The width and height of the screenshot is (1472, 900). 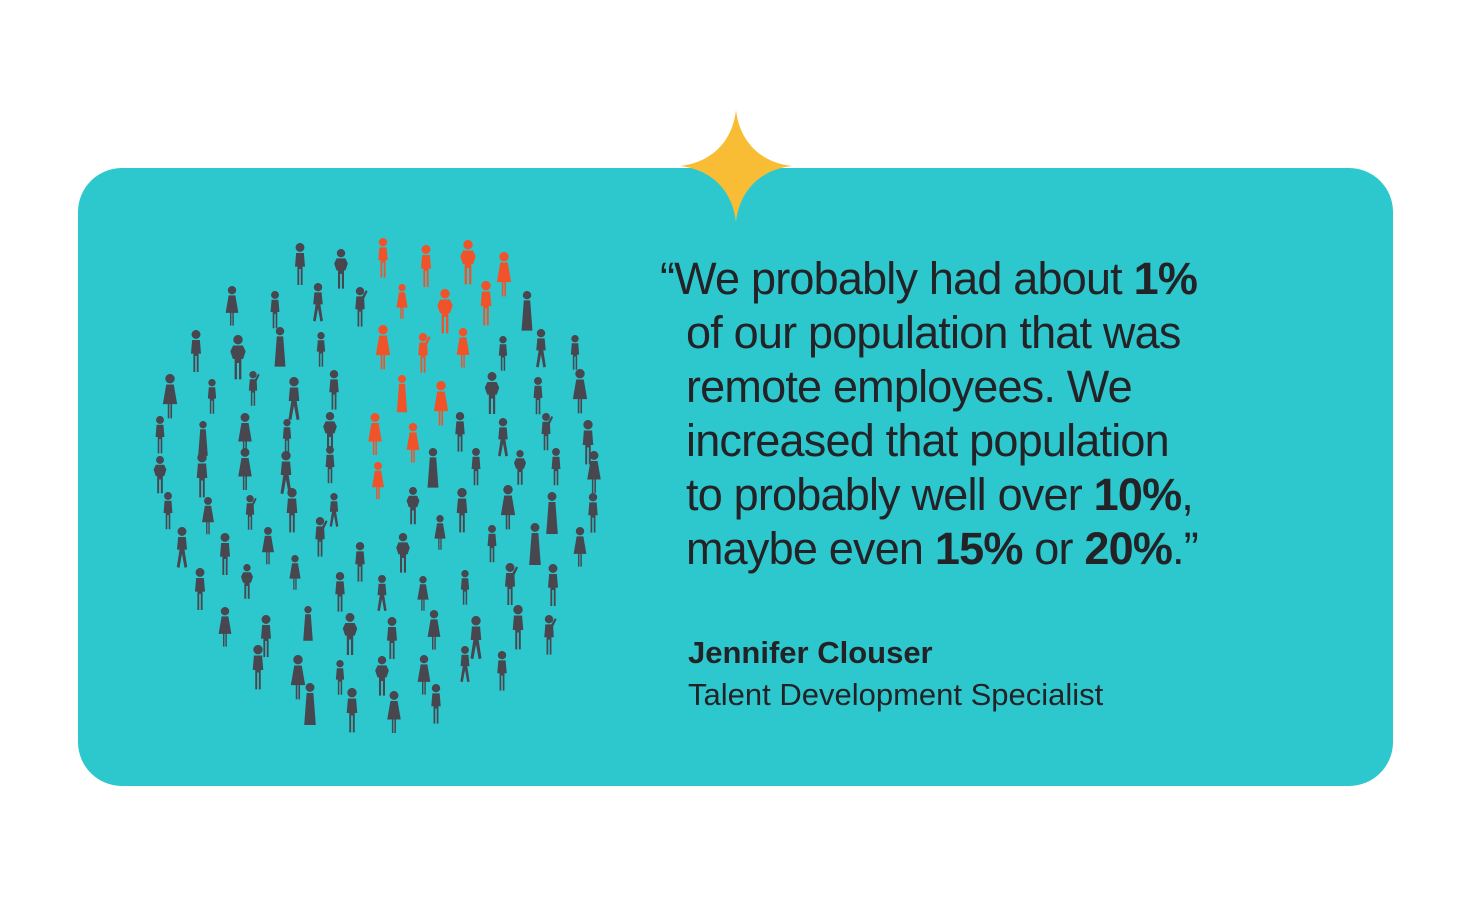 I want to click on quote-bold-segment: 15%, so click(x=978, y=548).